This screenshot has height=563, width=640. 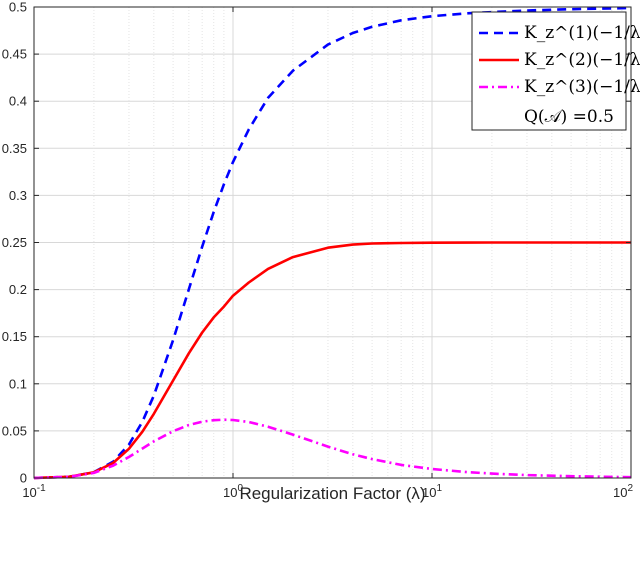 I want to click on legend-entries: K_z^(1)(−1/λ) K_z^(2)(−1/λ) K_z^(3)(−1/λ), so click(x=559, y=60).